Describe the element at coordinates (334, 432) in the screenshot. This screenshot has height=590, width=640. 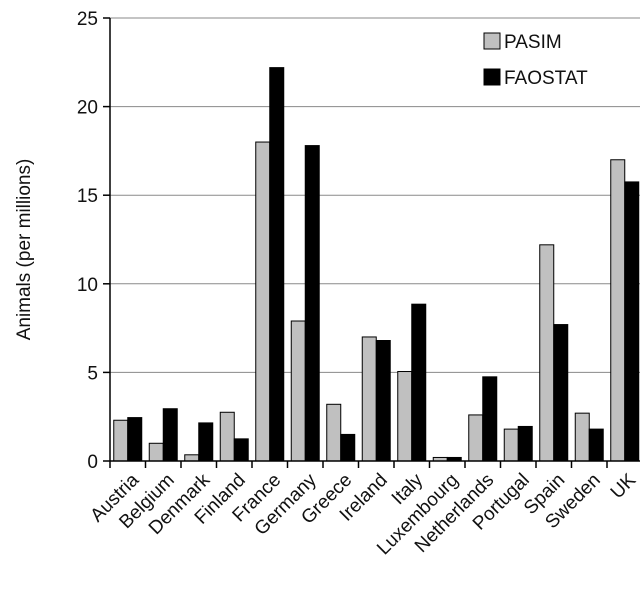
I see `bar-pasim-greece` at that location.